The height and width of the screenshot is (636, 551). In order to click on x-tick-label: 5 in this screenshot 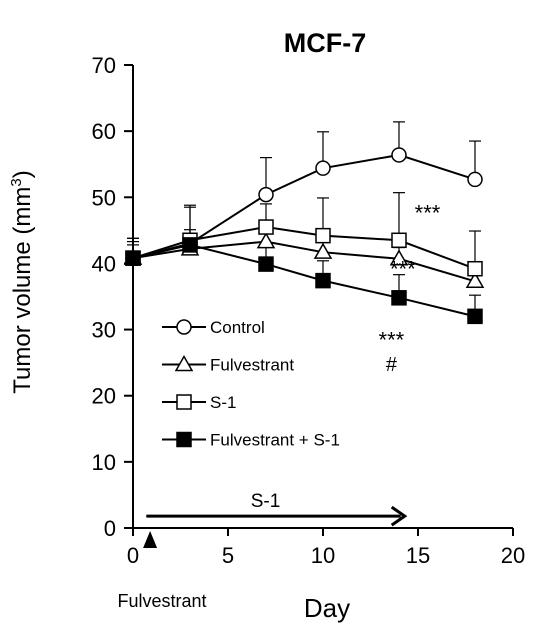, I will do `click(228, 555)`.